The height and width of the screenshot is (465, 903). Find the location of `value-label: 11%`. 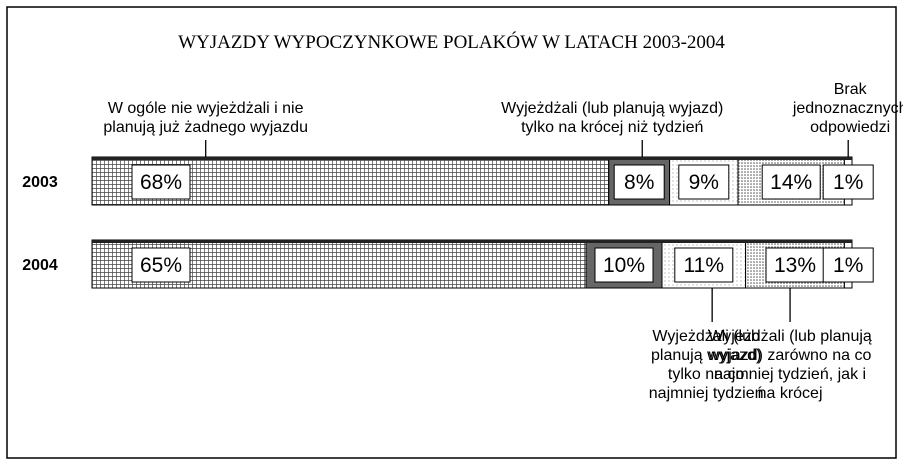

value-label: 11% is located at coordinates (704, 265).